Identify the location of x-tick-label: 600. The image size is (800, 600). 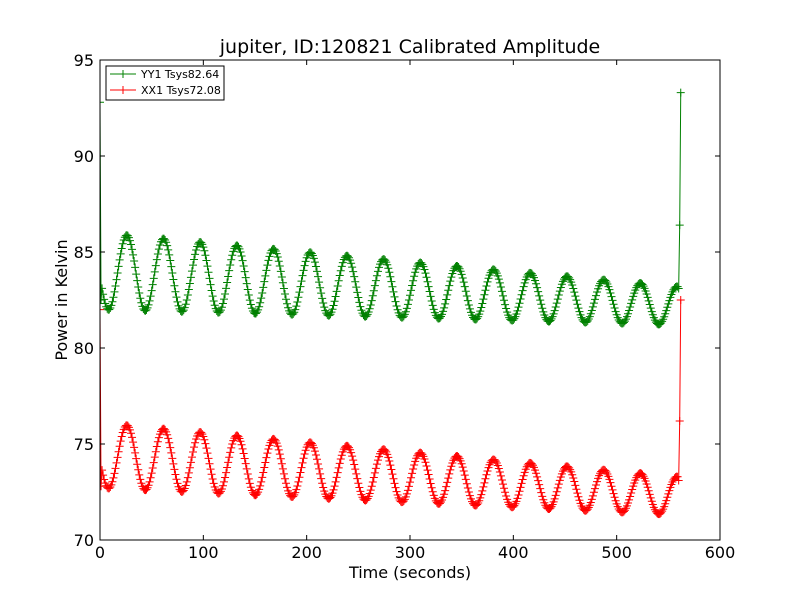
(720, 552).